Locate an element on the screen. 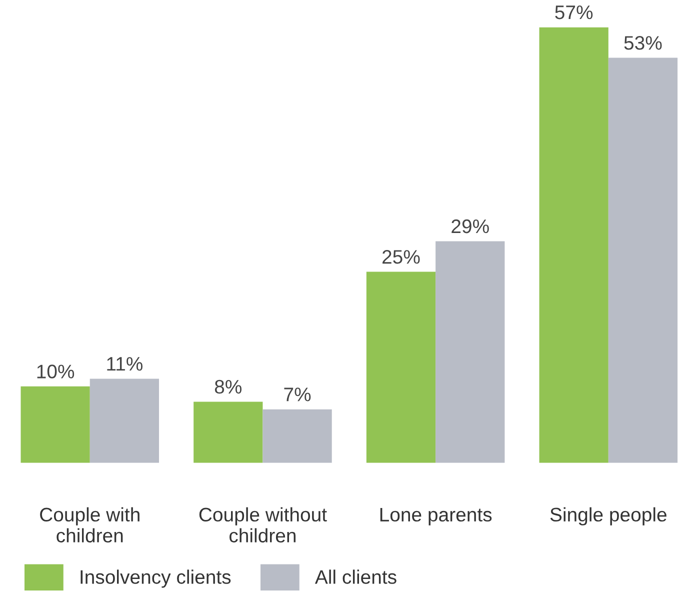 This screenshot has height=605, width=700. data-label: 25% is located at coordinates (401, 257).